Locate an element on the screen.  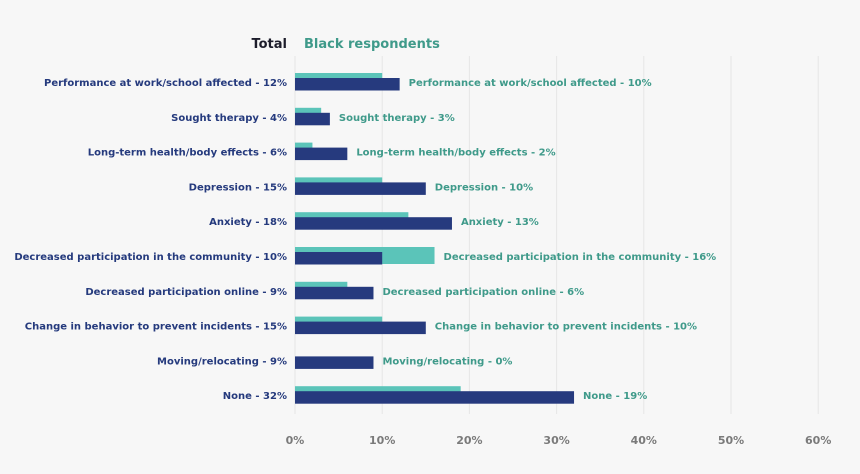
black-respondents-label: None - 19% is located at coordinates (615, 396).